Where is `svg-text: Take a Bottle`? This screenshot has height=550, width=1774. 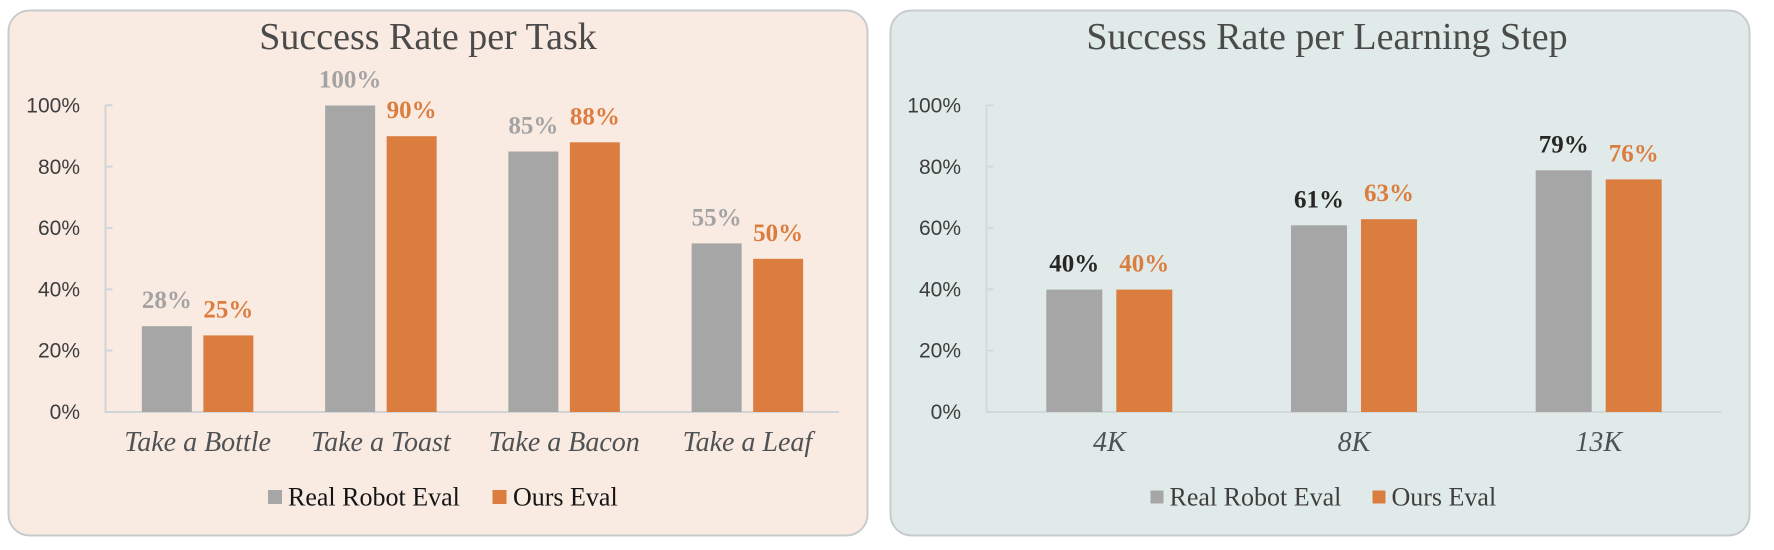
svg-text: Take a Bottle is located at coordinates (197, 442).